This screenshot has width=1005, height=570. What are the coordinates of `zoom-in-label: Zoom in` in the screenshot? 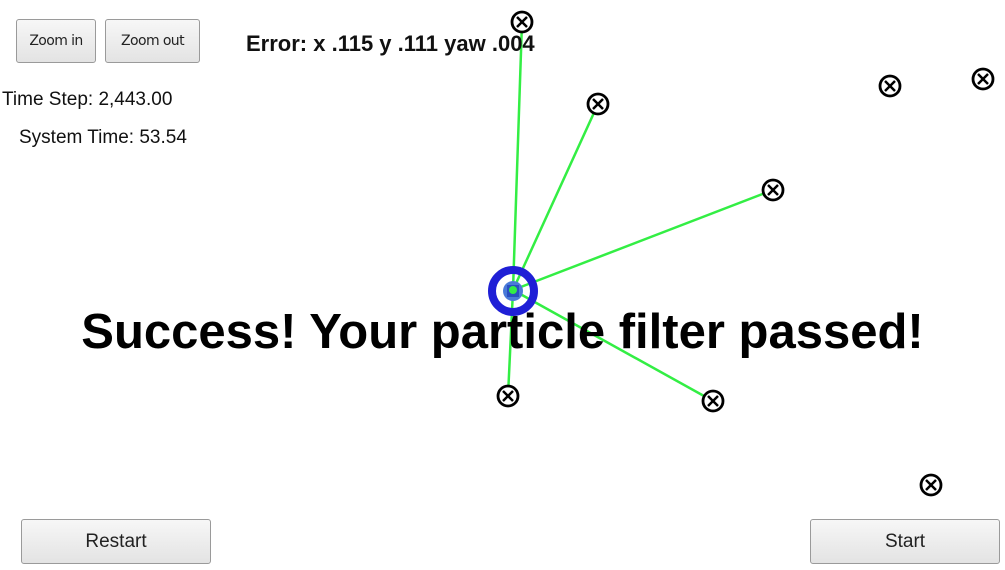 It's located at (56, 41).